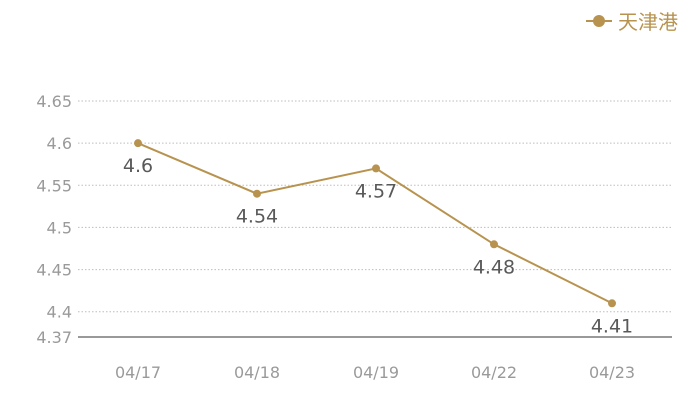  Describe the element at coordinates (138, 372) in the screenshot. I see `x-tick-label: 04/17` at that location.